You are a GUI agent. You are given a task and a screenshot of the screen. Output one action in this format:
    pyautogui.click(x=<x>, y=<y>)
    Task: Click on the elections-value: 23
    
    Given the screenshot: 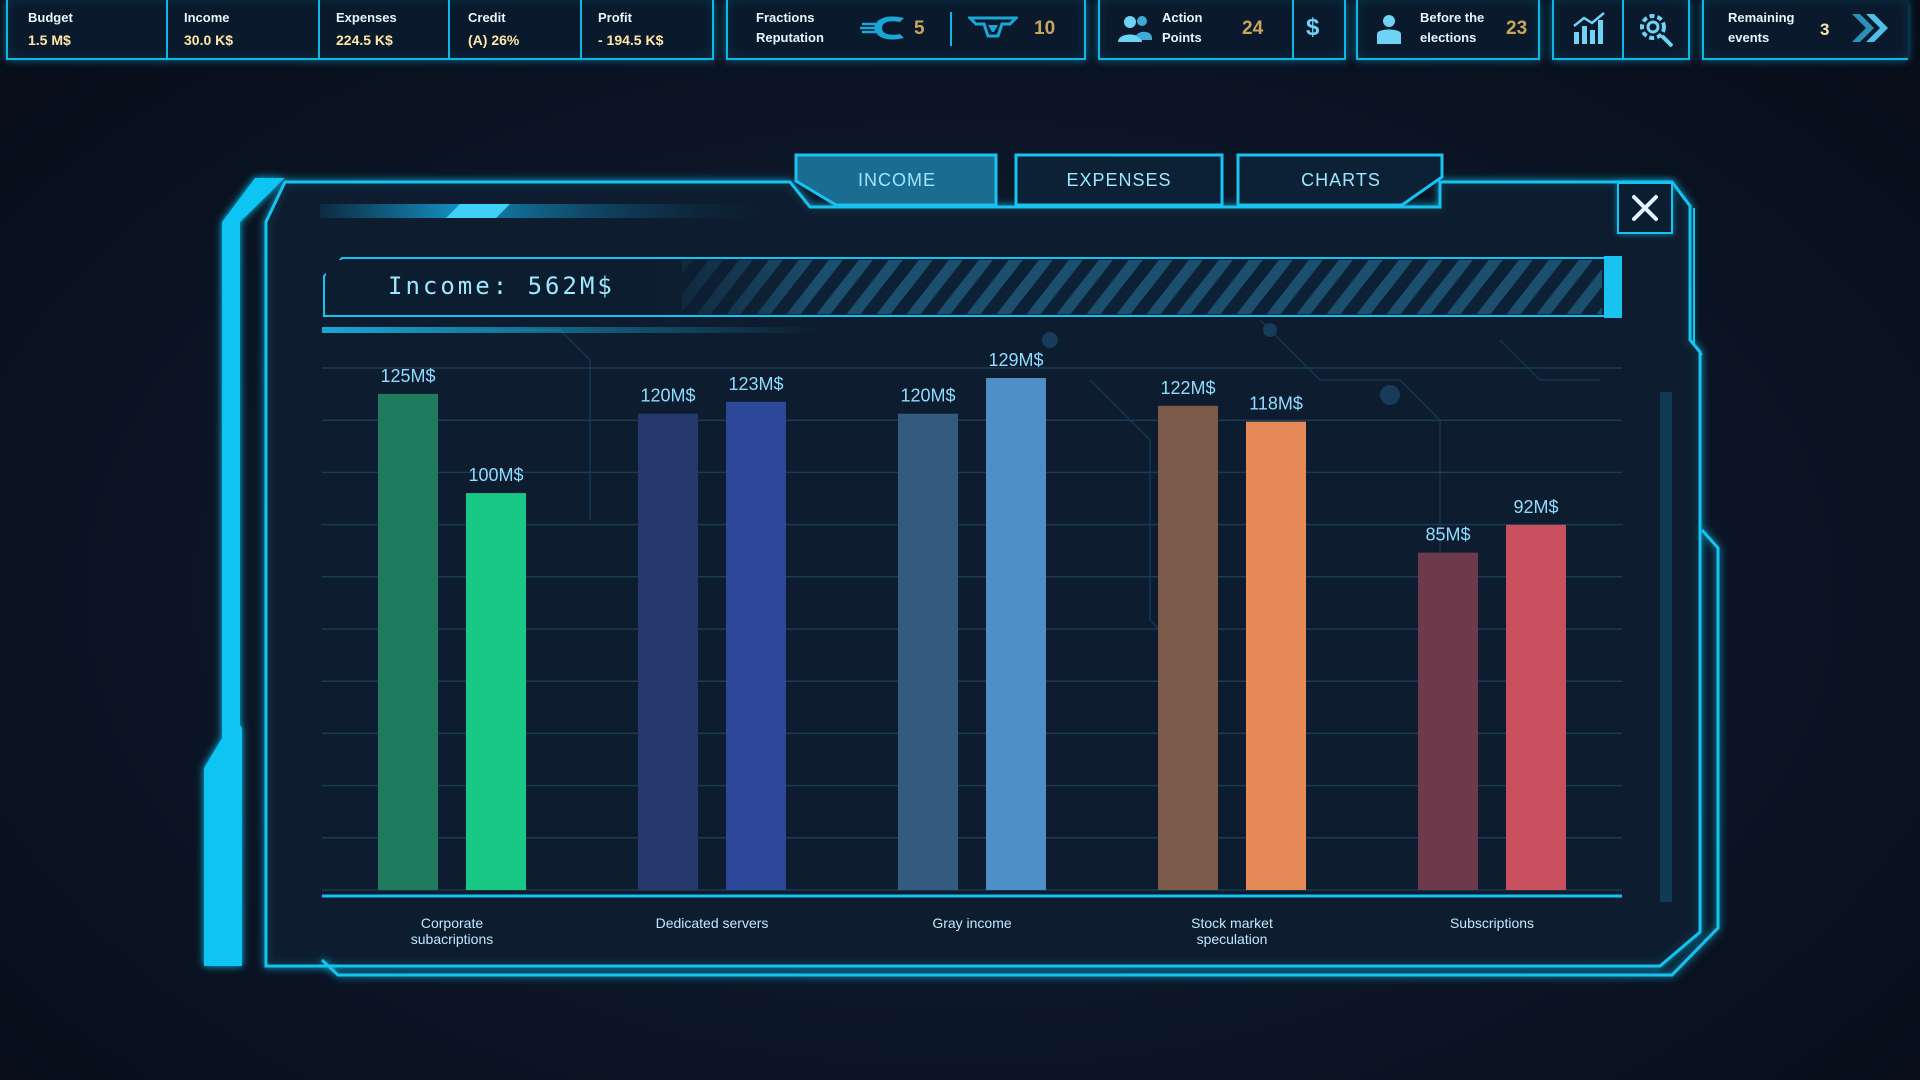 What is the action you would take?
    pyautogui.click(x=1517, y=28)
    